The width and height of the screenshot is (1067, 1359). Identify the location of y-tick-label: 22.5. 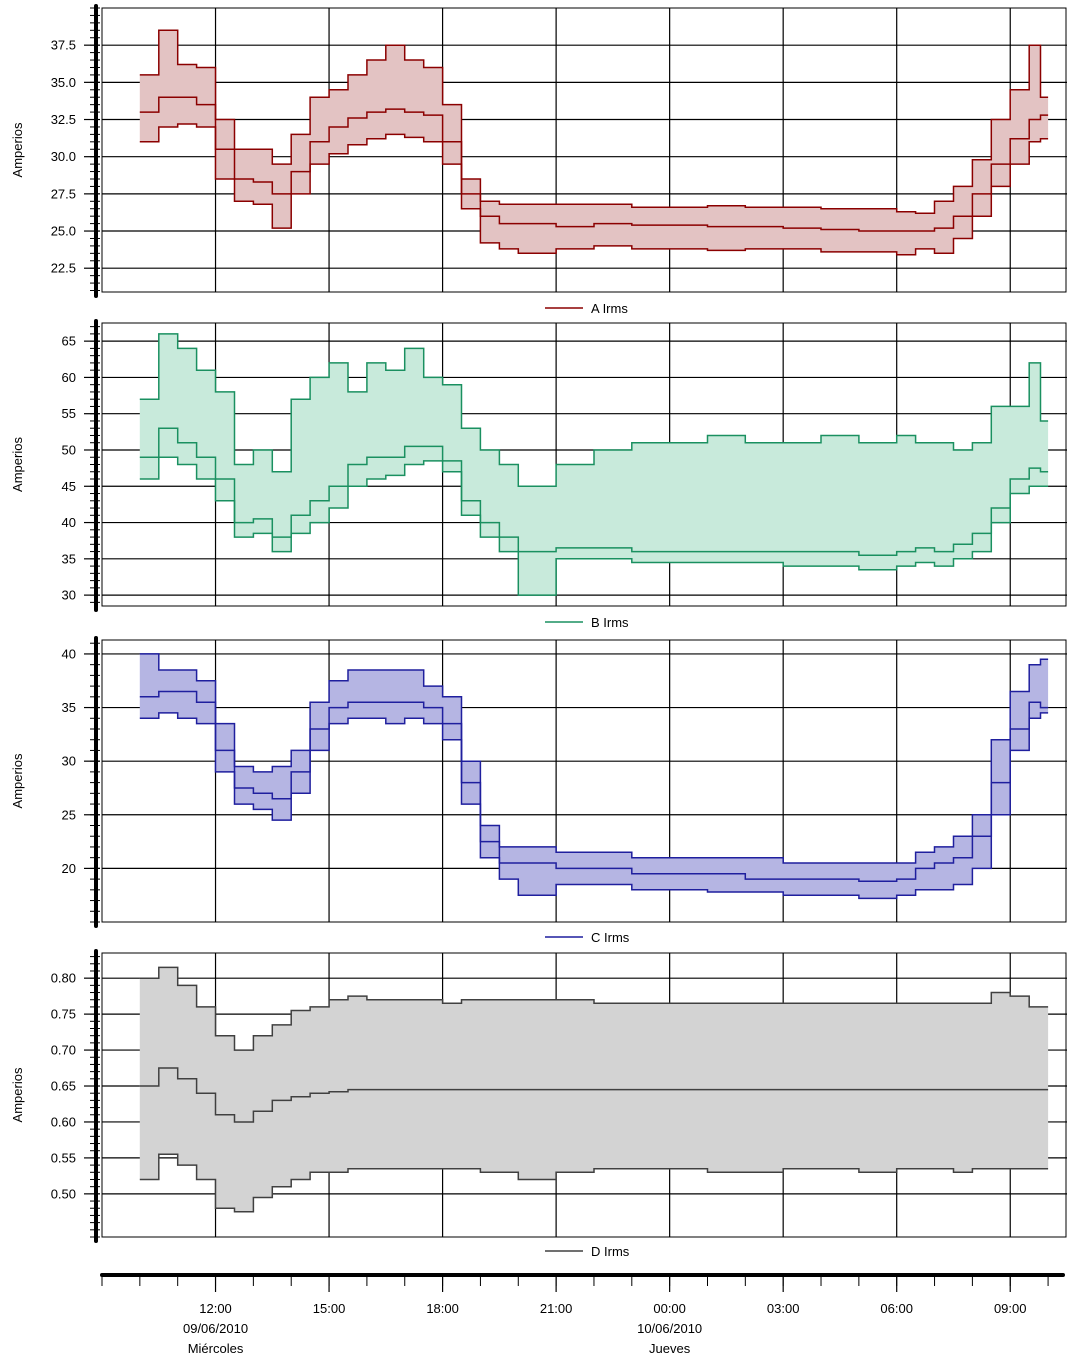
(63, 268).